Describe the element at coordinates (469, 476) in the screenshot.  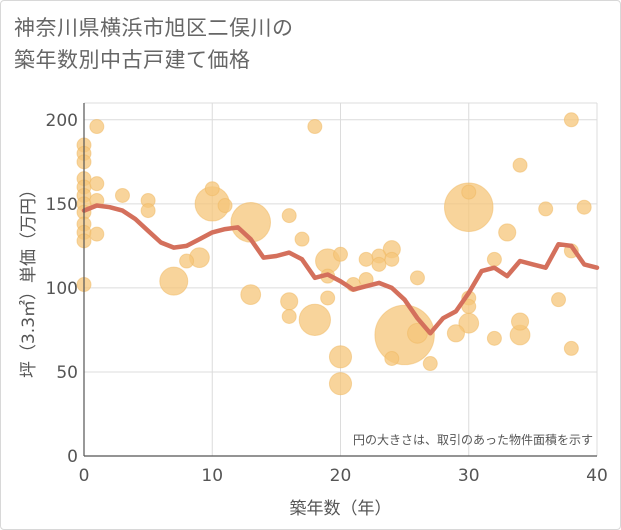
I see `x-tick-label: 30` at that location.